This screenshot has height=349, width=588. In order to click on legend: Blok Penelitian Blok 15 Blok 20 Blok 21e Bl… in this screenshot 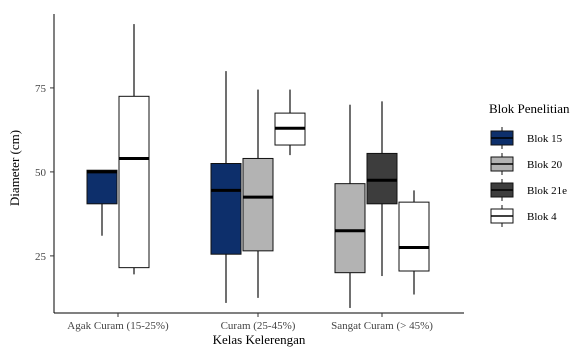, I will do `click(529, 164)`.